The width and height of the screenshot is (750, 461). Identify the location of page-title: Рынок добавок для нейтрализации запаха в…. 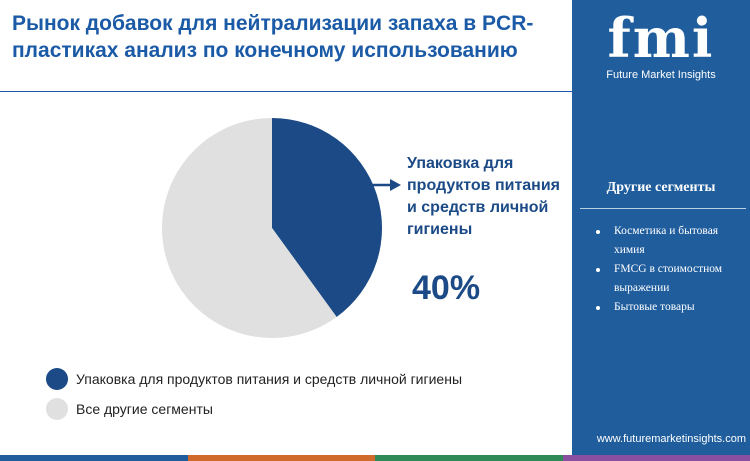
(273, 37).